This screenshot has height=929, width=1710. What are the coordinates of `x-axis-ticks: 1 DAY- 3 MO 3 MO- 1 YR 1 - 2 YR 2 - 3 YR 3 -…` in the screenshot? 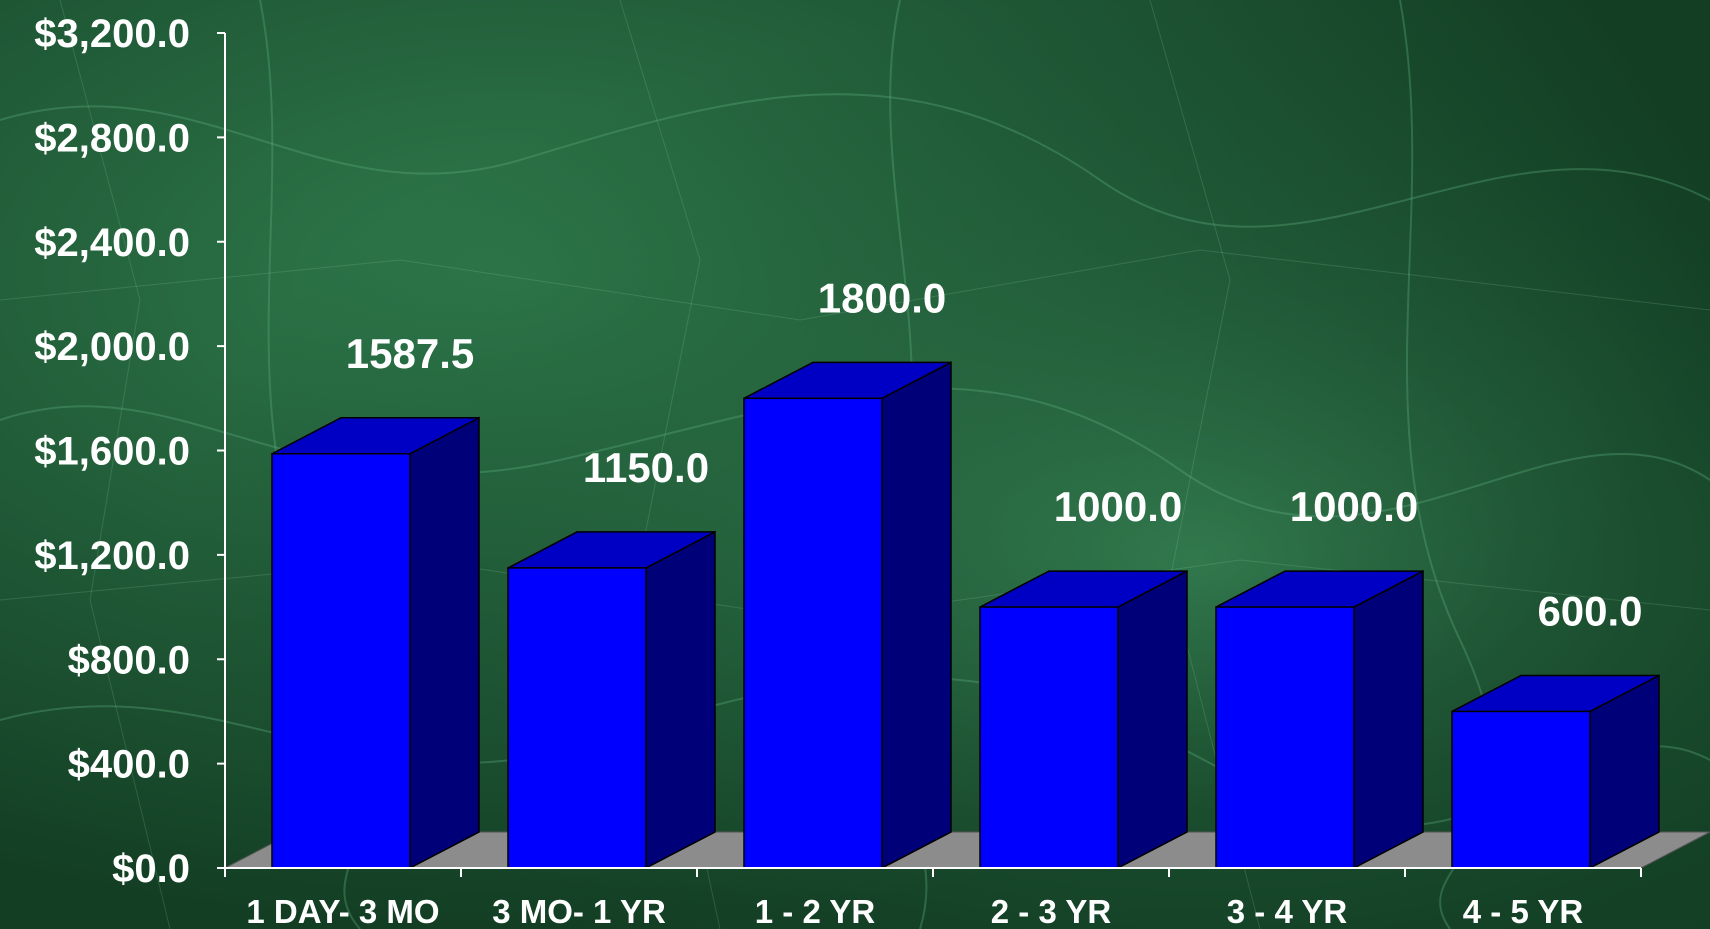 It's located at (933, 898).